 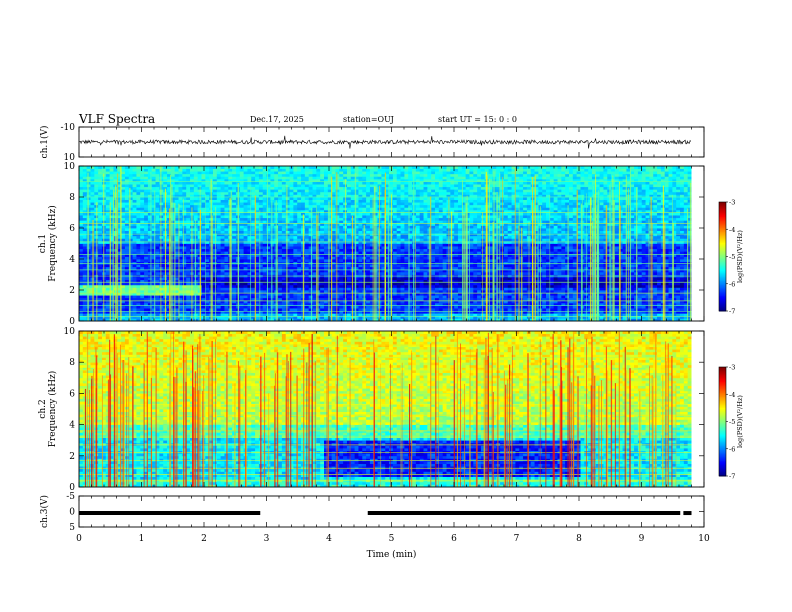 I want to click on ch2-spectrogram-y-tick-label: 8, so click(x=72, y=363).